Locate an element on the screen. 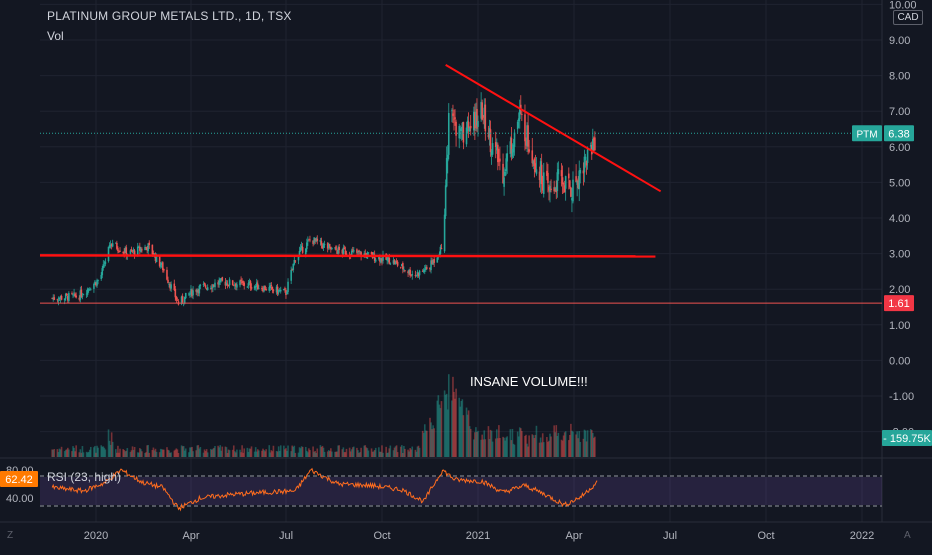 This screenshot has width=932, height=555. price-tick-label: 10.00 is located at coordinates (903, 5).